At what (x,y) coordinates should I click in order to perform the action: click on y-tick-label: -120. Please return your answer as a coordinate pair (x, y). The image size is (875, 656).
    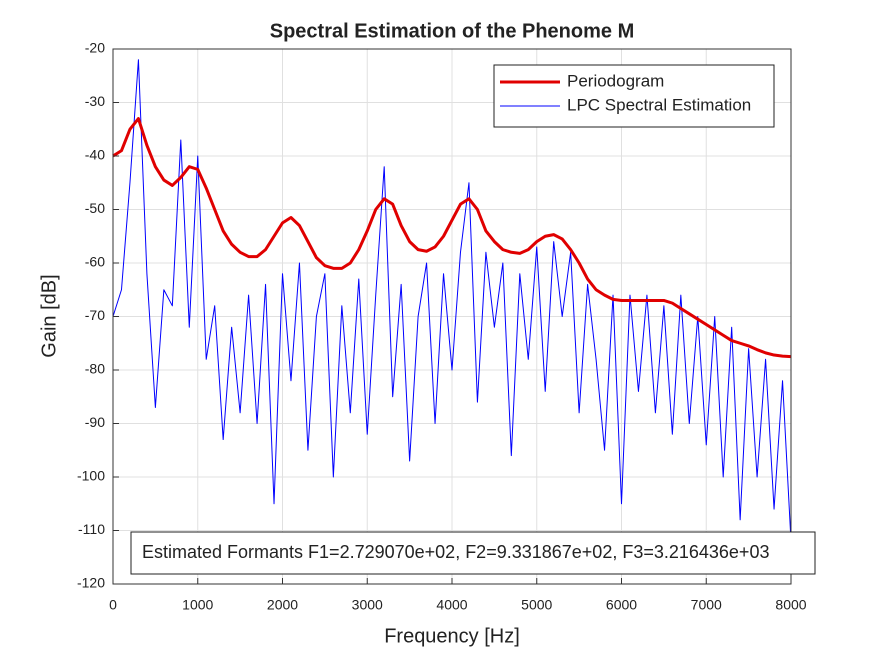
    Looking at the image, I should click on (91, 583).